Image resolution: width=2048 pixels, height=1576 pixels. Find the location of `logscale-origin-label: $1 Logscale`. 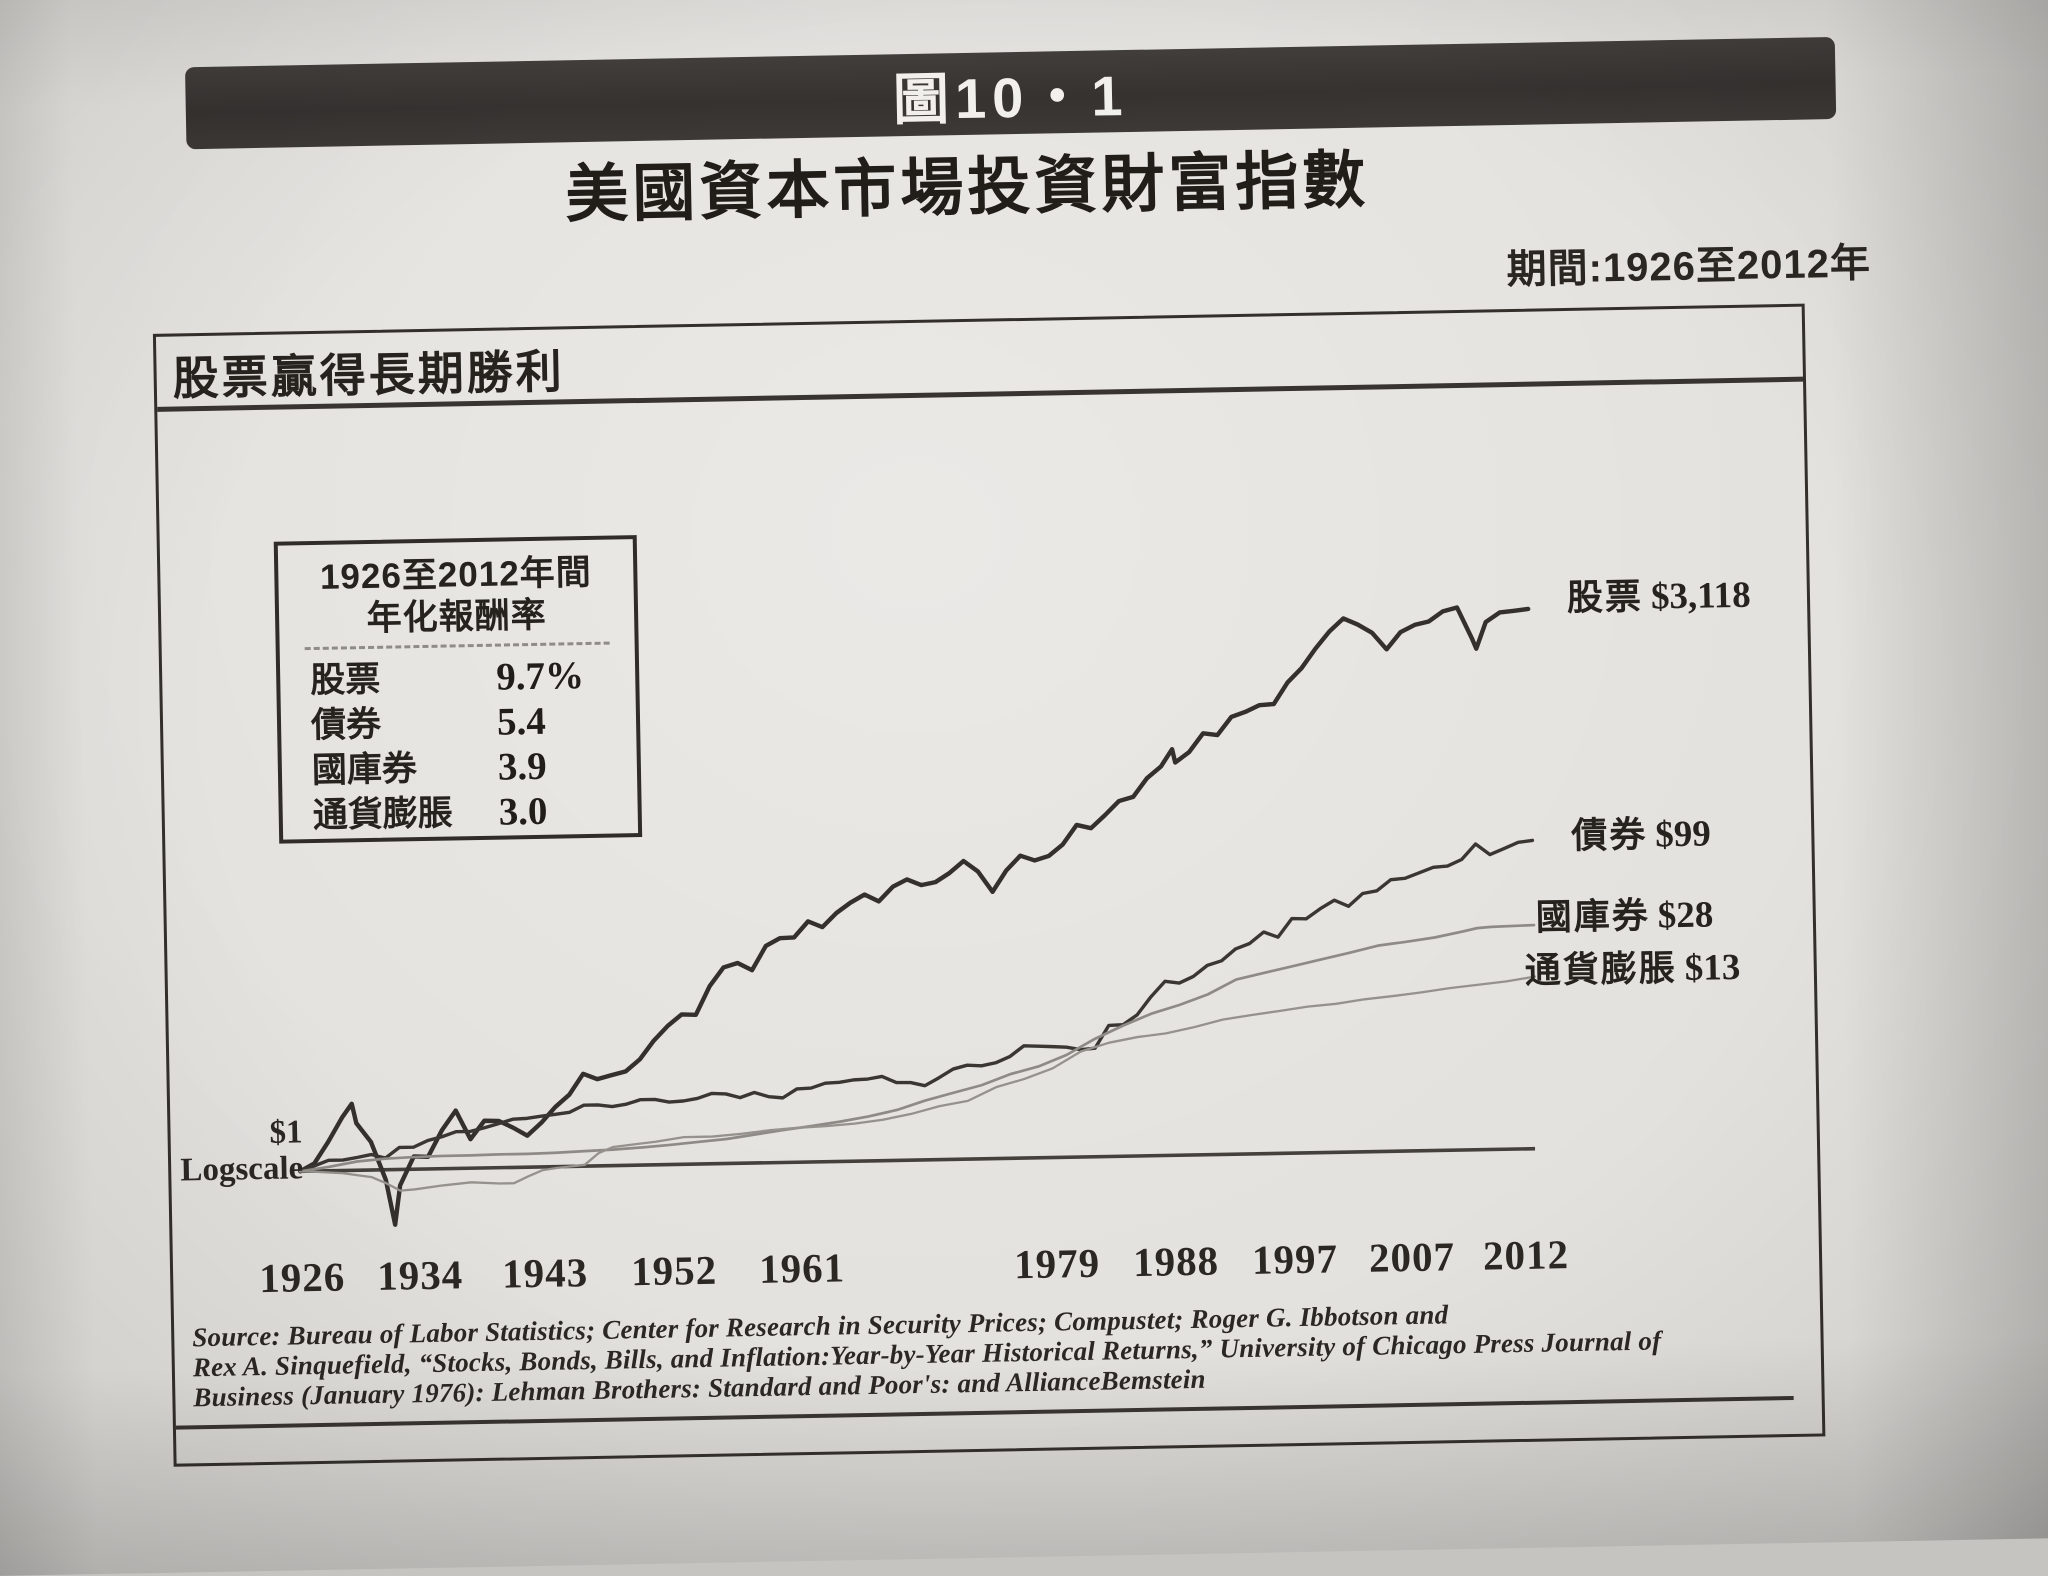

logscale-origin-label: $1 Logscale is located at coordinates (236, 1151).